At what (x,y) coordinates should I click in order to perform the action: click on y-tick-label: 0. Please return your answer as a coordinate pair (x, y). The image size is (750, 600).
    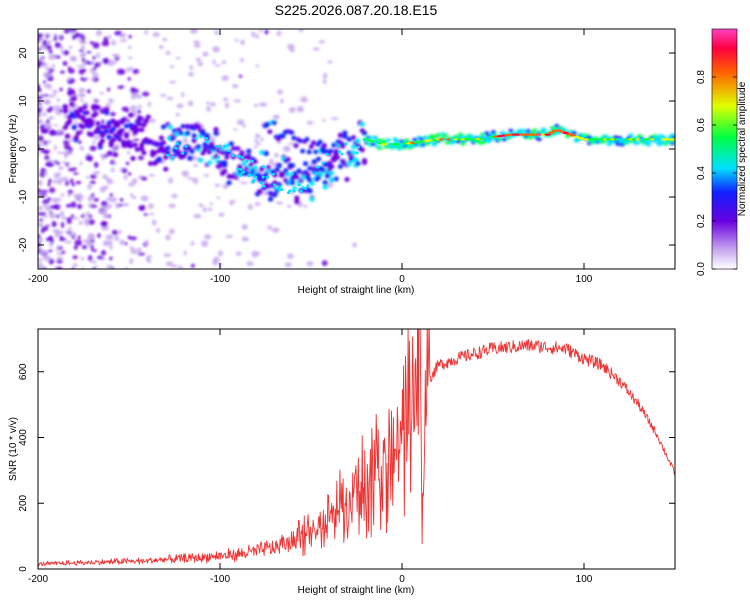
    Looking at the image, I should click on (23, 569).